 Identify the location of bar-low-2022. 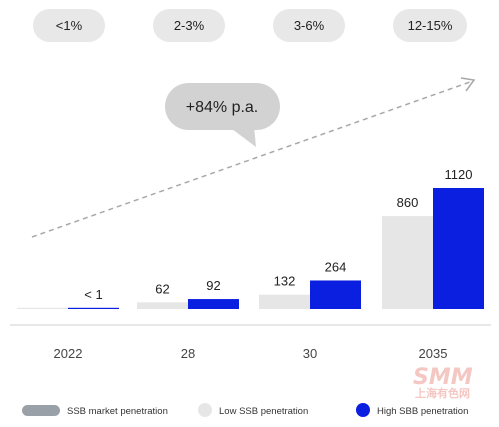
(42, 308).